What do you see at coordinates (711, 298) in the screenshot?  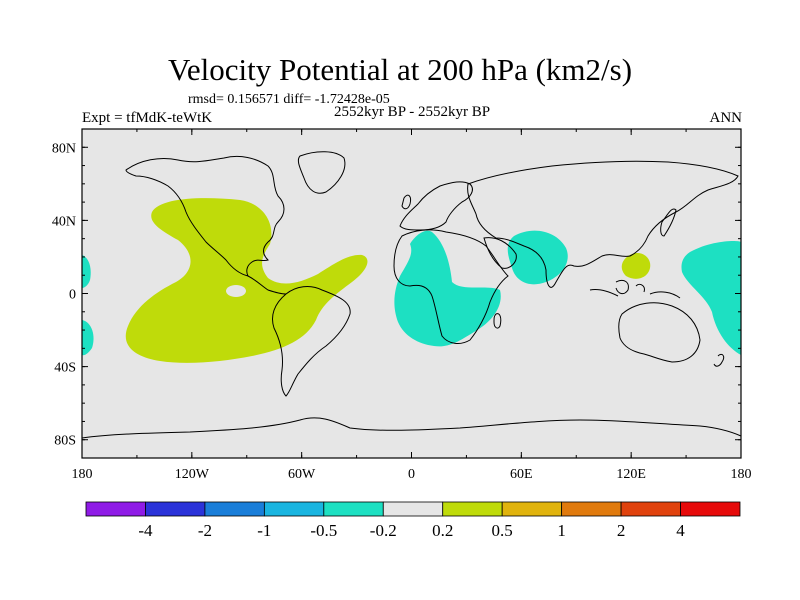 I see `negative-region-west-pacific` at bounding box center [711, 298].